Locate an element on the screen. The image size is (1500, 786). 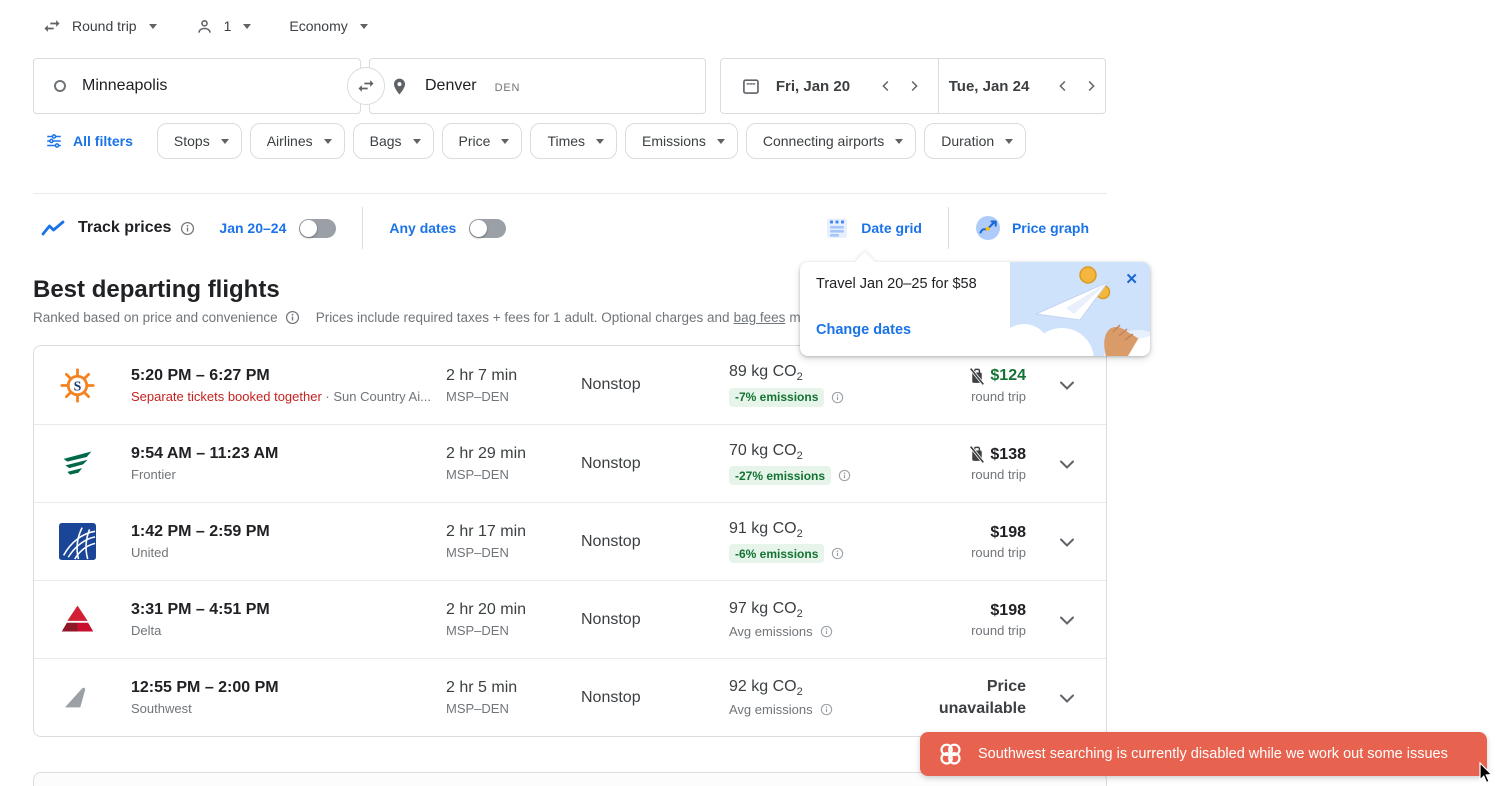
price-cell: $138 round trip is located at coordinates (976, 463).